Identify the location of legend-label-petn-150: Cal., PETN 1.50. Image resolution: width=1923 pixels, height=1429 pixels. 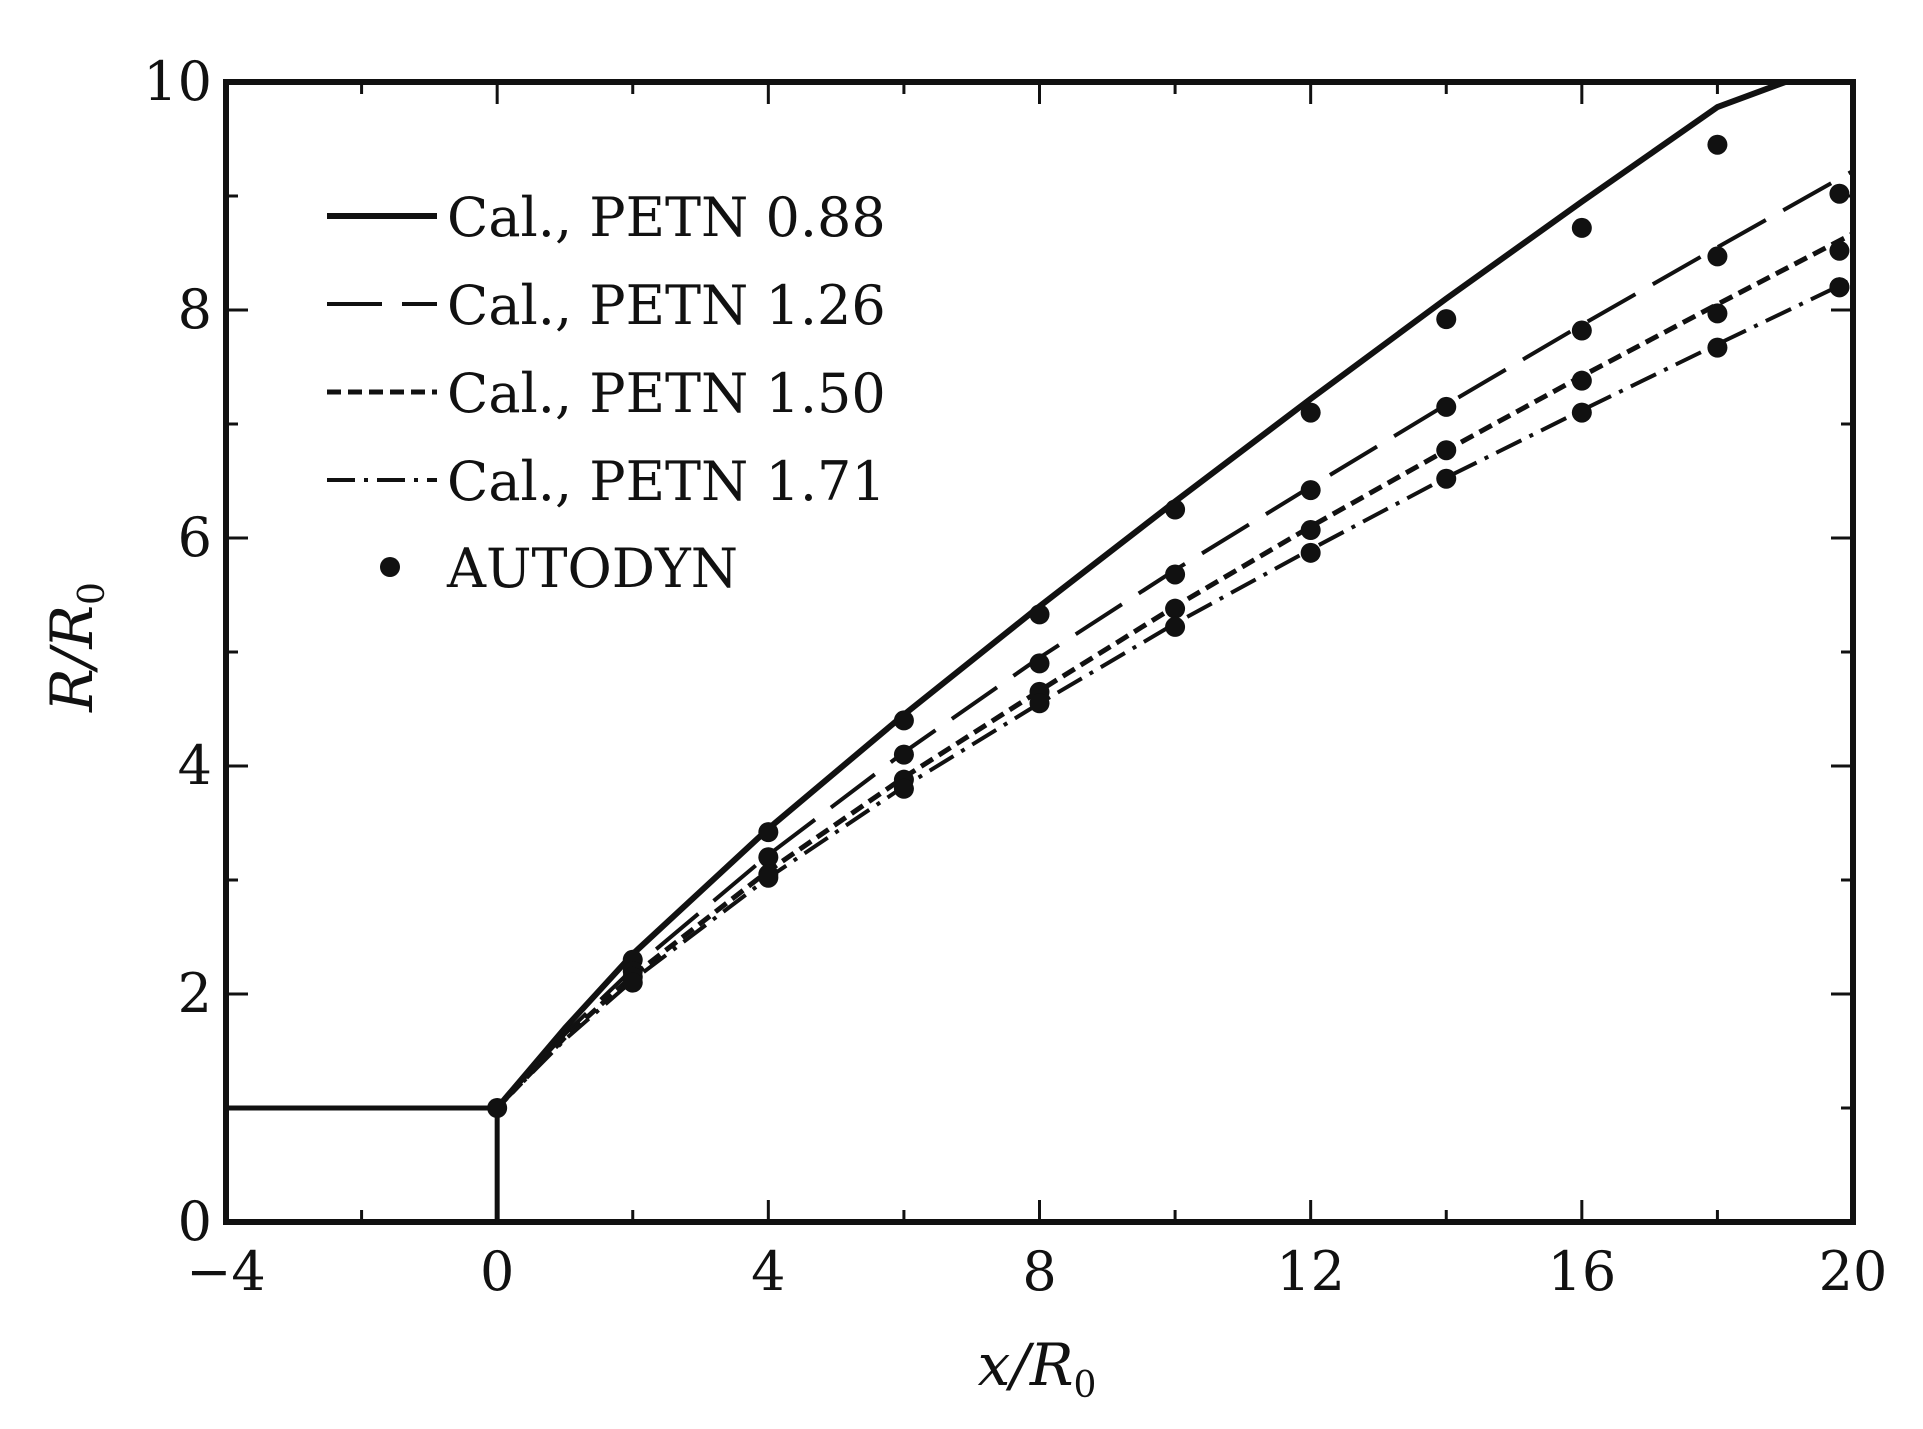
(666, 393).